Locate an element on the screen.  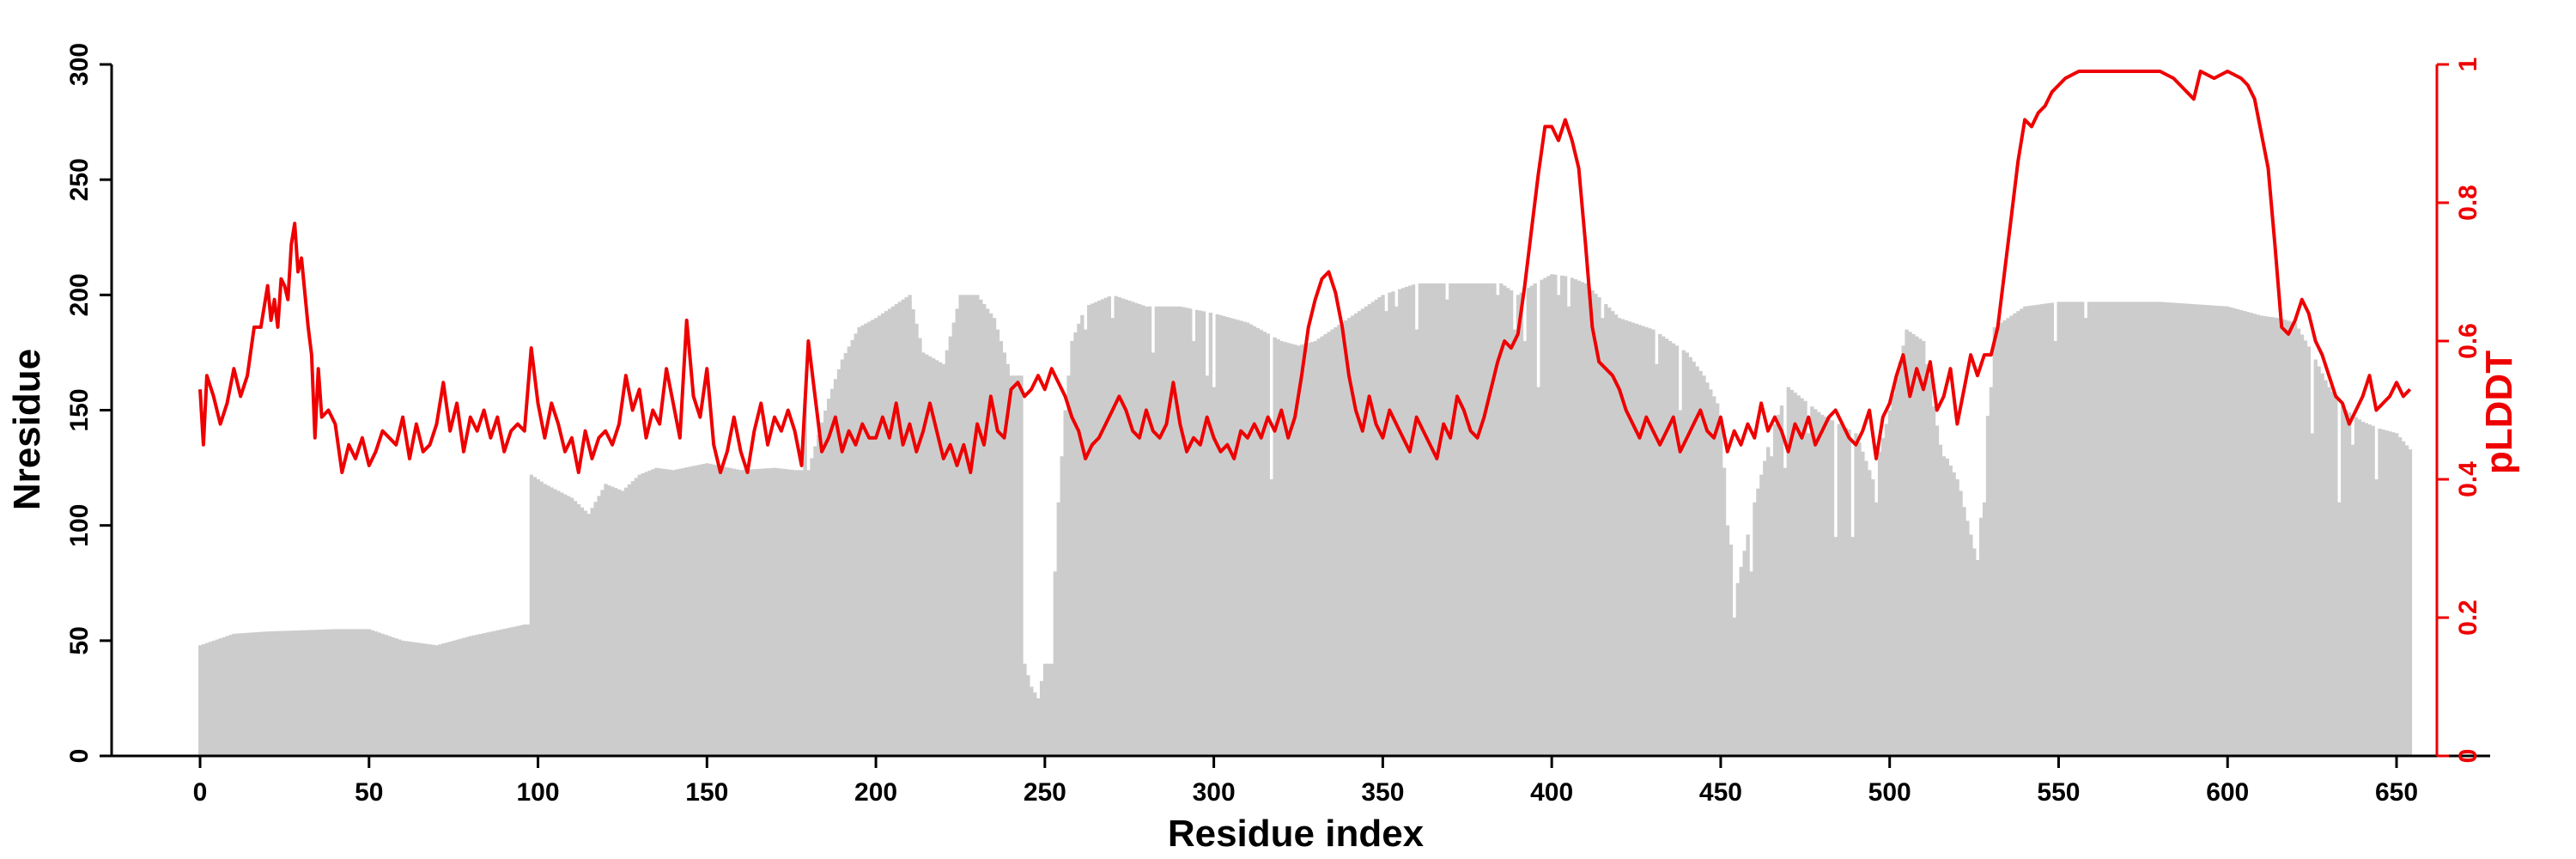
x-tick-label: 200 is located at coordinates (876, 793).